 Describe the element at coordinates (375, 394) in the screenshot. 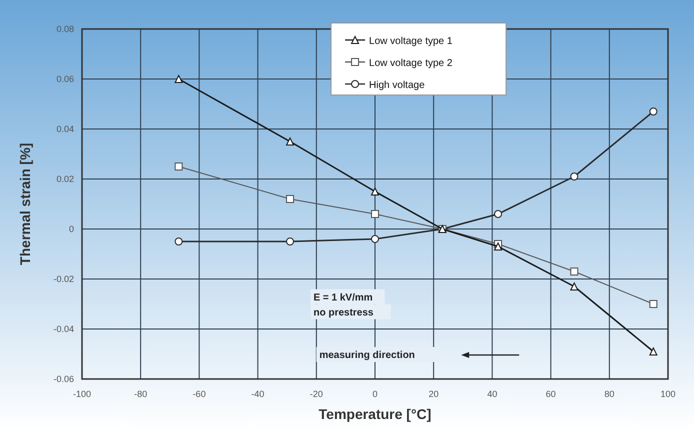

I see `x-tick-label: 0` at that location.